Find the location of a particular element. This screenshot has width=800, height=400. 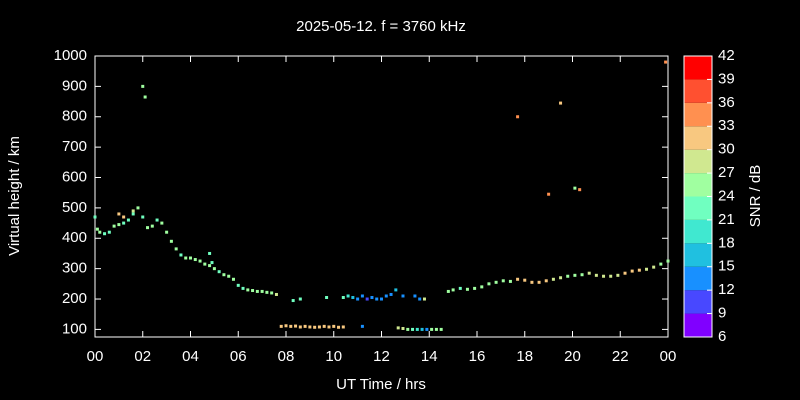

x-tick-label: 22 is located at coordinates (620, 356).